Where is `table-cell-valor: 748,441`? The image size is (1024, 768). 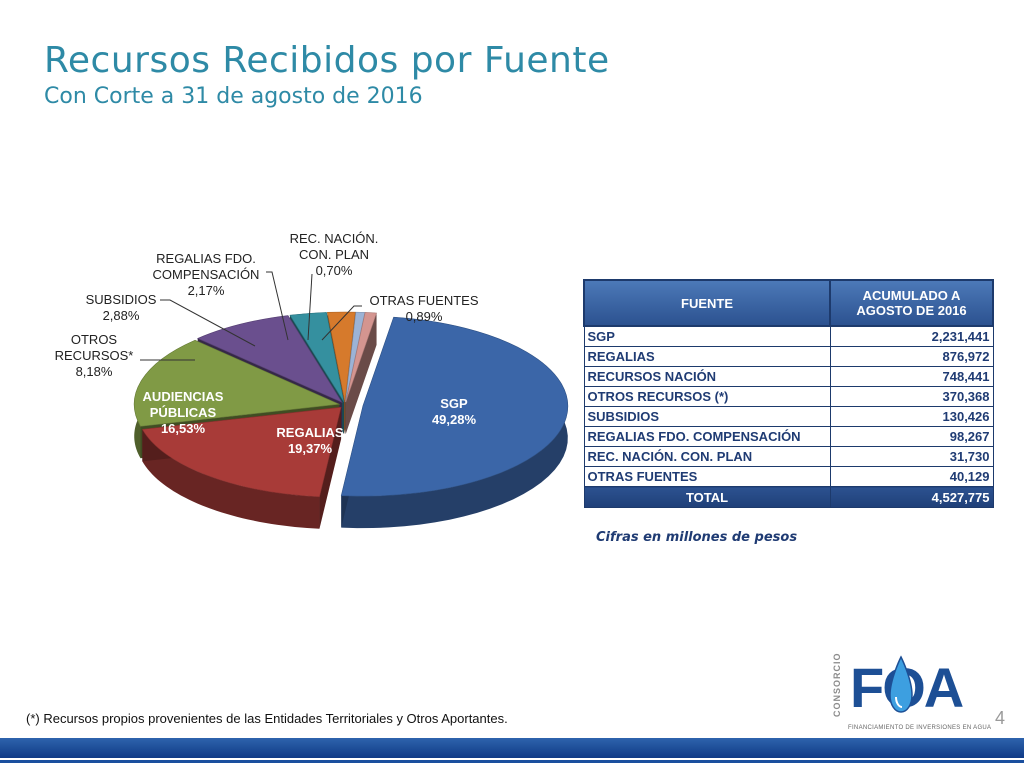 table-cell-valor: 748,441 is located at coordinates (911, 376).